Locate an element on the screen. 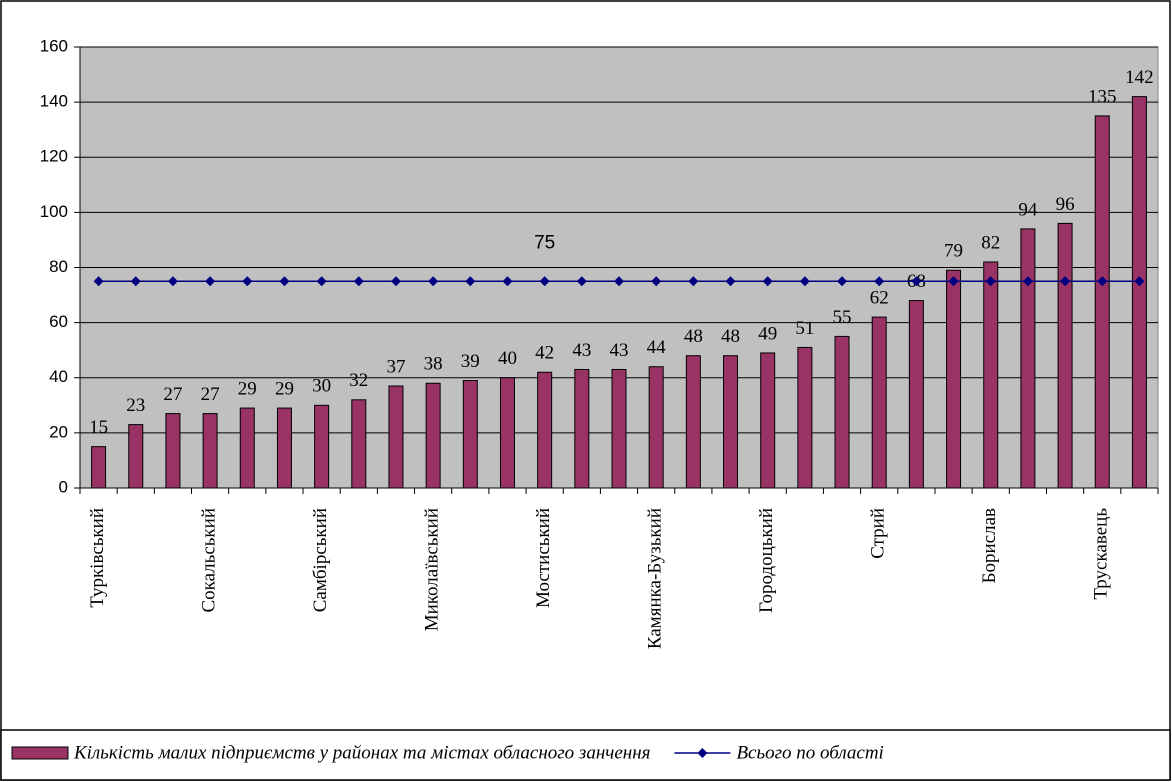 The image size is (1172, 782). data-label: 75 is located at coordinates (544, 242).